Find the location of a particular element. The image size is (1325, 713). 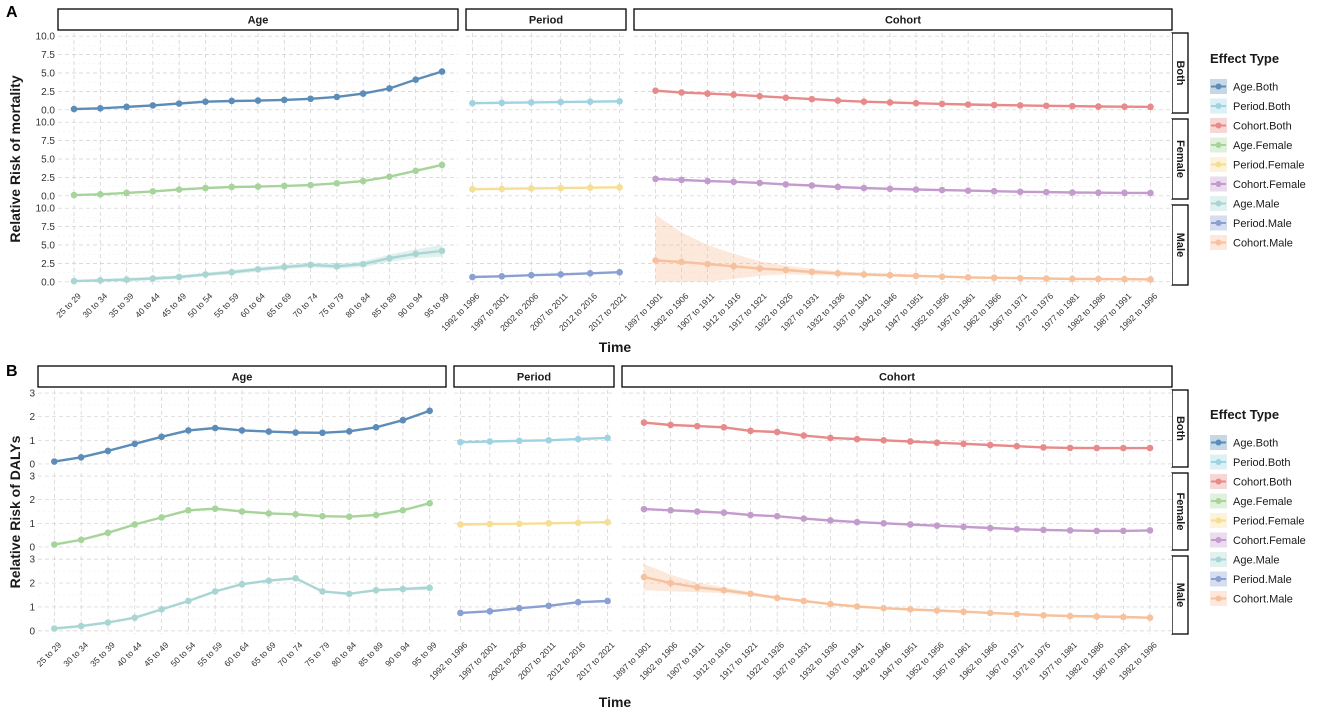

panel-period-male is located at coordinates (546, 245).